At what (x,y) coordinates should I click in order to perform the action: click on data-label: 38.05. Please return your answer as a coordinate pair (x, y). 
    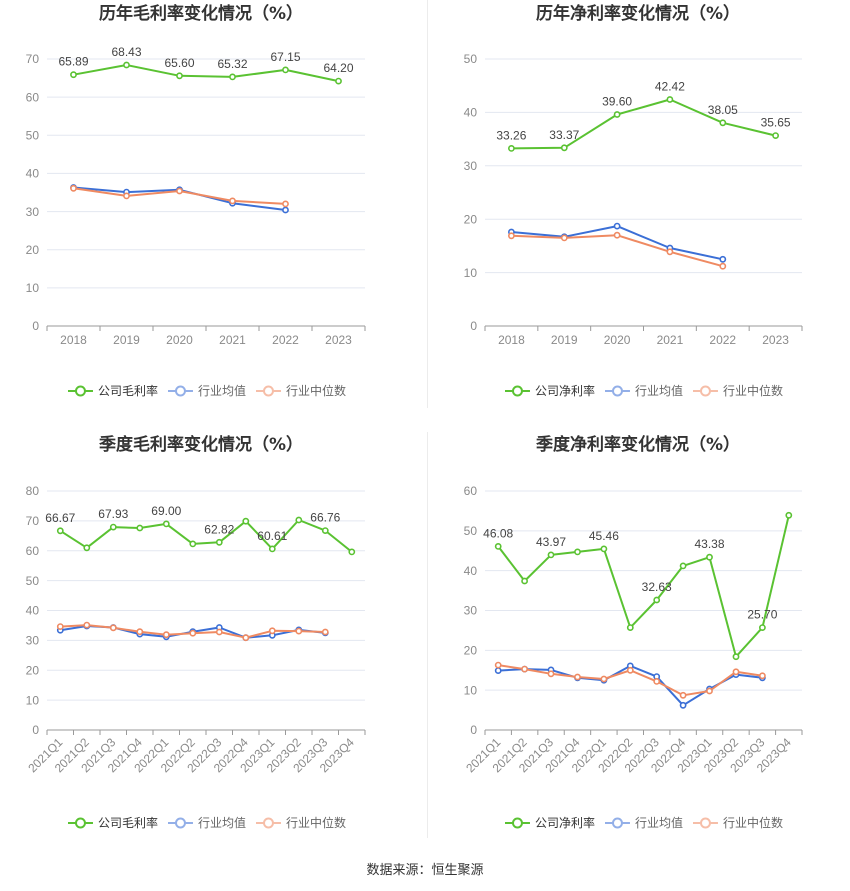
    Looking at the image, I should click on (723, 110).